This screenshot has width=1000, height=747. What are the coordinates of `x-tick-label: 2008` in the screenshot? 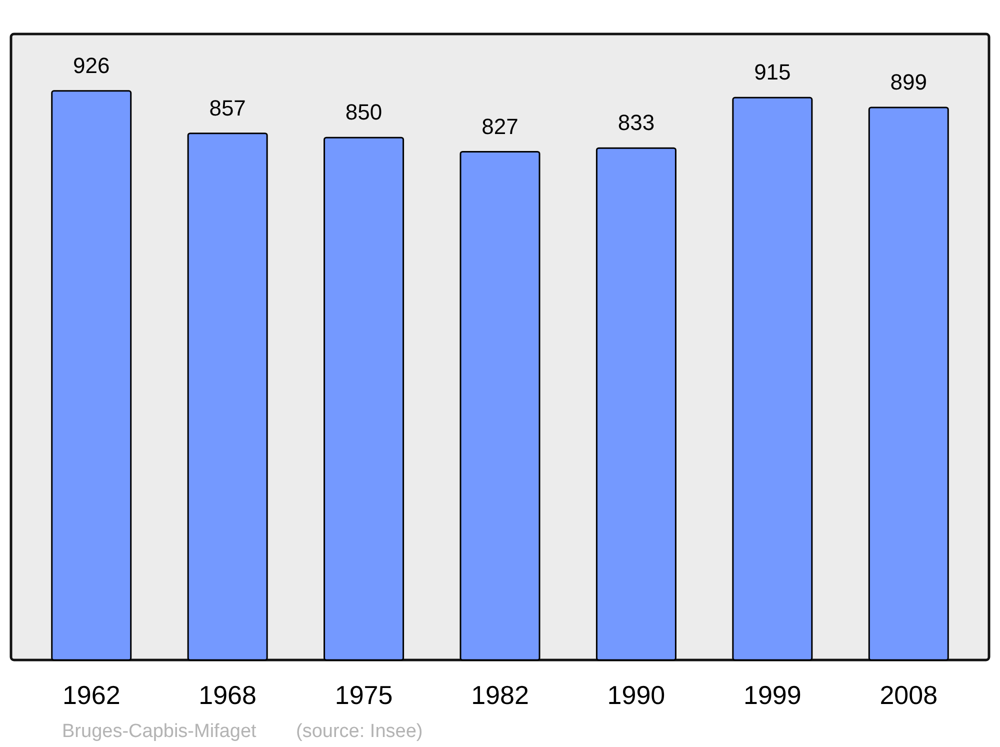 It's located at (909, 695).